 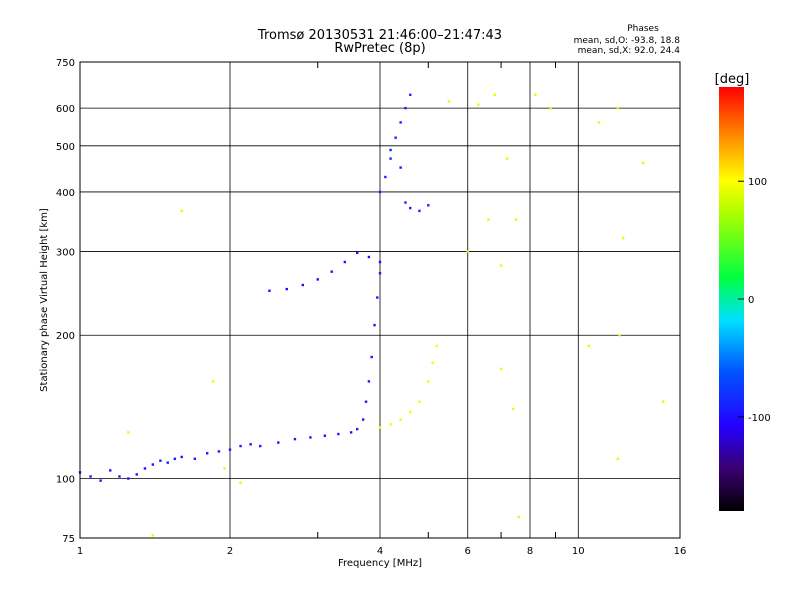 What do you see at coordinates (754, 300) in the screenshot?
I see `colorbar-ticks: 100 0 -100` at bounding box center [754, 300].